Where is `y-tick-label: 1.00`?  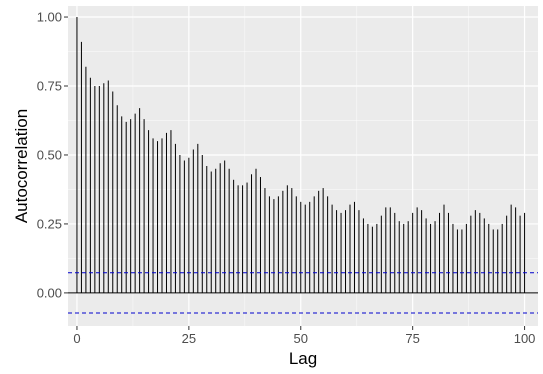
y-tick-label: 1.00 is located at coordinates (49, 17).